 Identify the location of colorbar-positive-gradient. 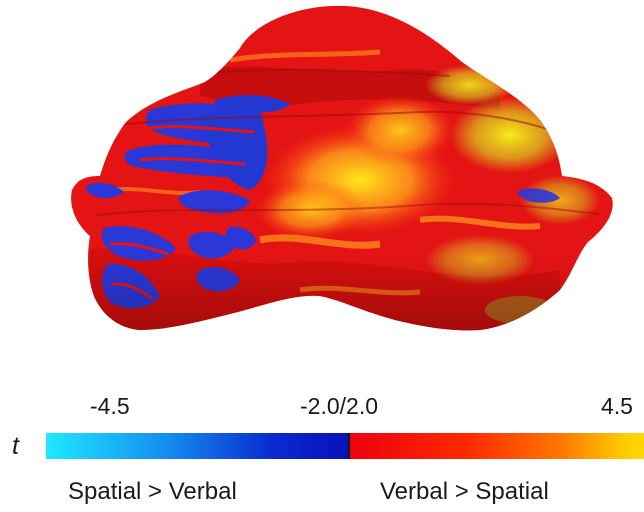
(497, 446).